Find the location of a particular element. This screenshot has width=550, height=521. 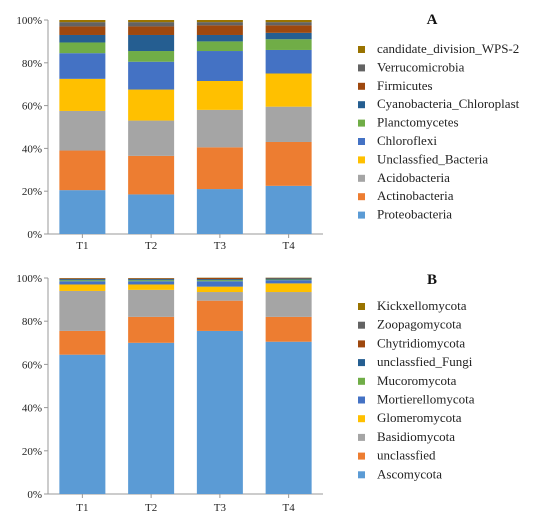

legend-entry: Unclassfied_Bacteria is located at coordinates (432, 158).